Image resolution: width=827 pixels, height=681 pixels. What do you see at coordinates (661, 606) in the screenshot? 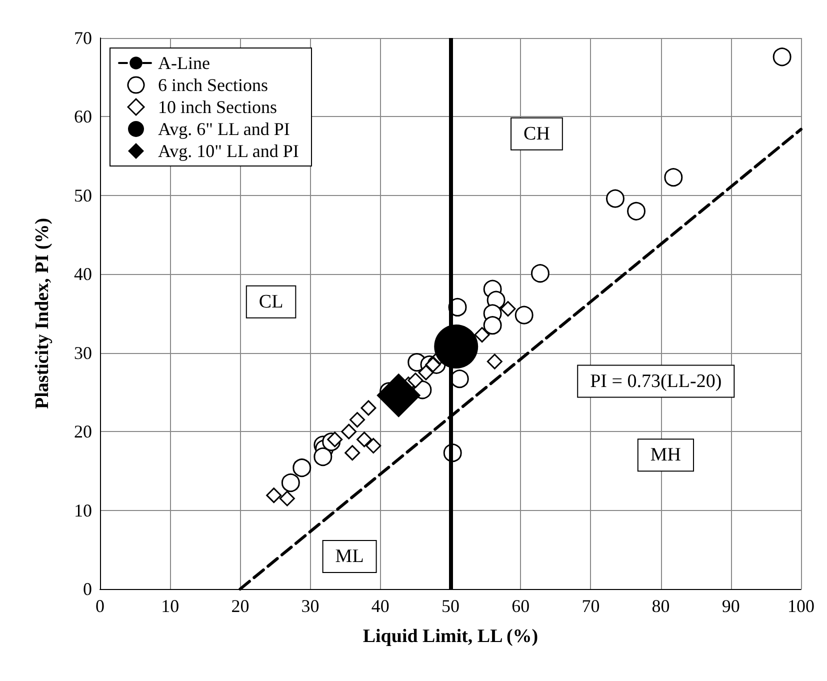
I see `x-tick-label: 80` at bounding box center [661, 606].